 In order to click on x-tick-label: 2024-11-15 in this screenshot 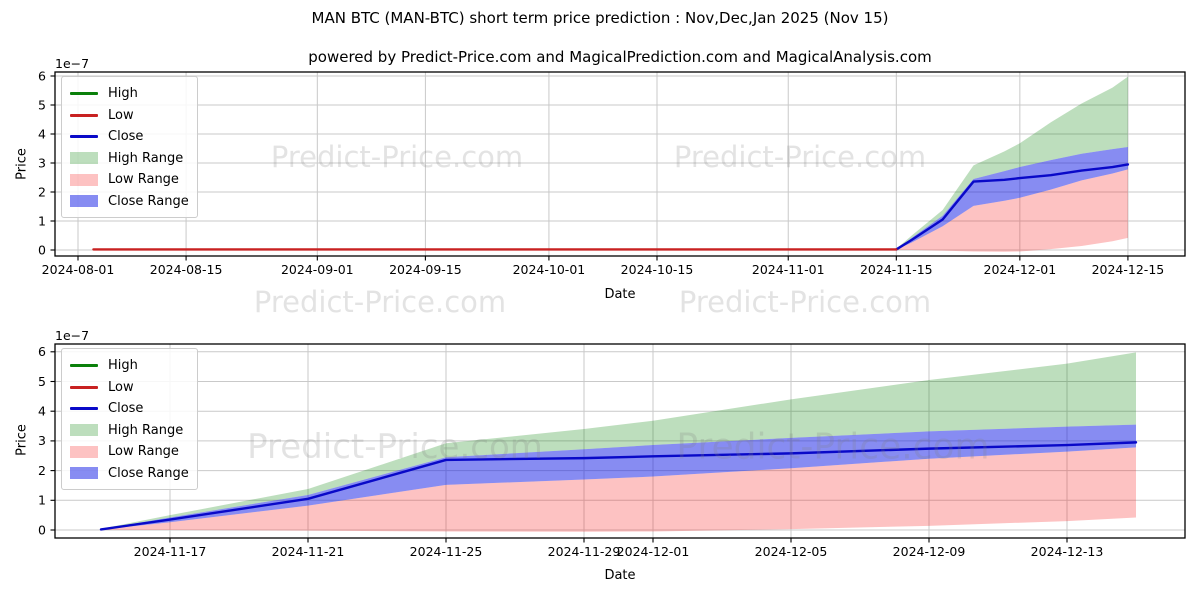, I will do `click(896, 269)`.